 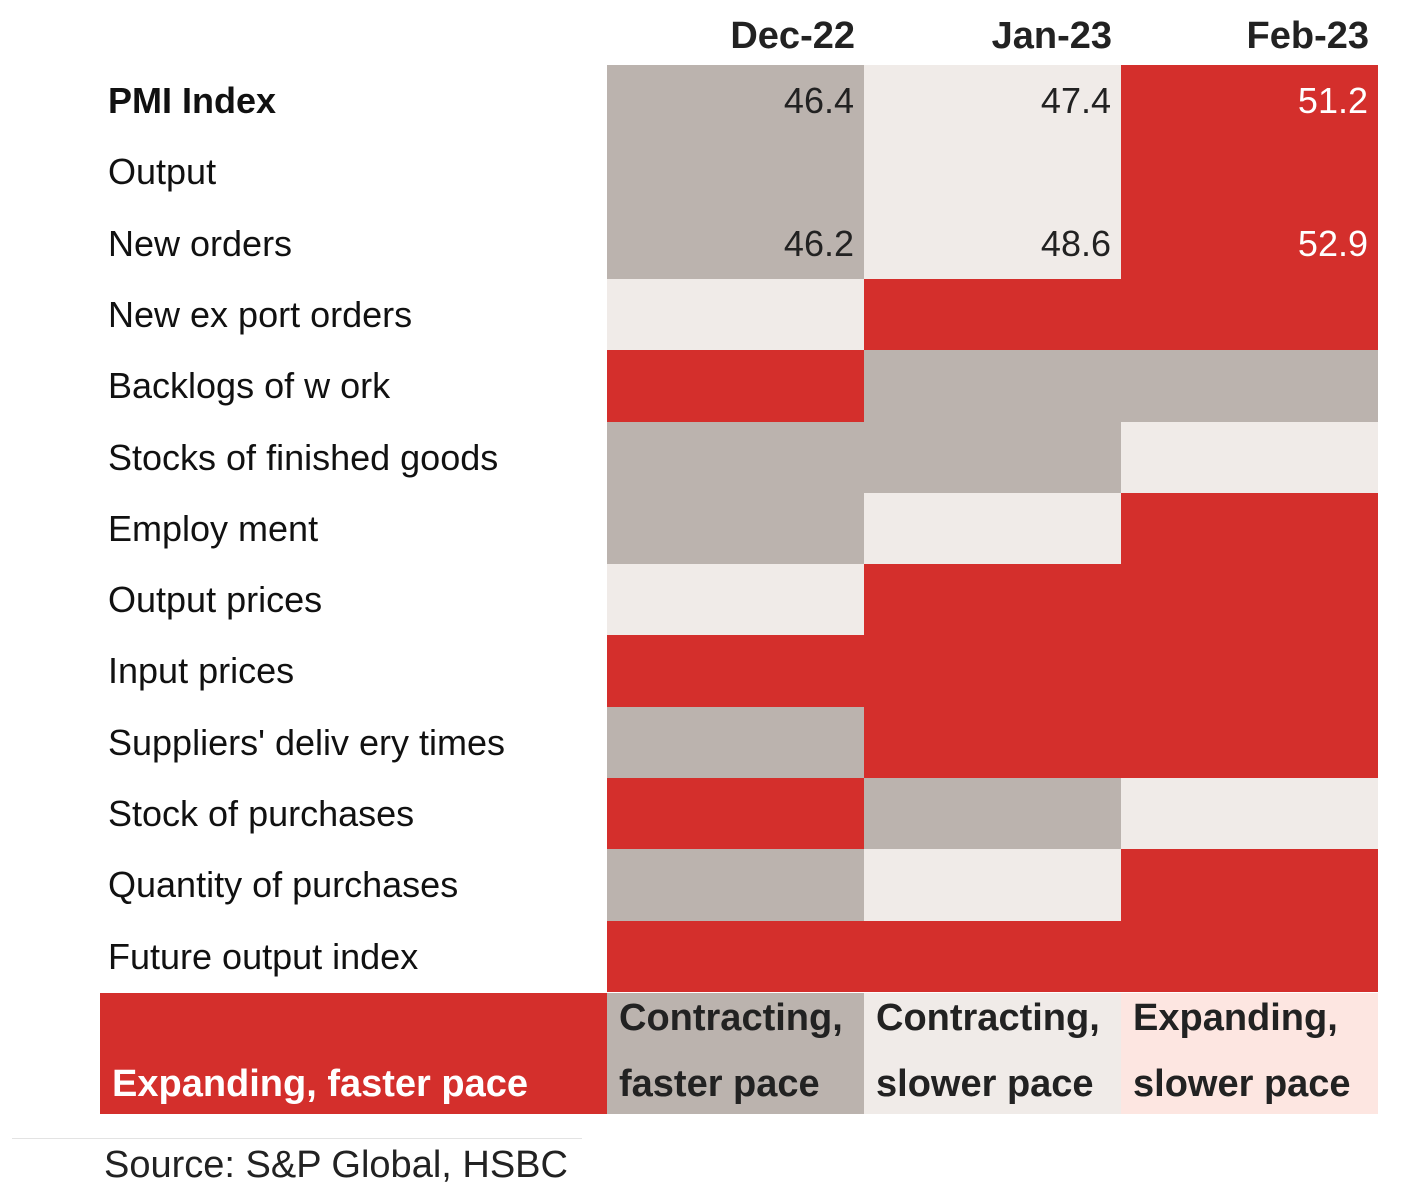 I want to click on legend-label: faster pace, so click(x=719, y=1084).